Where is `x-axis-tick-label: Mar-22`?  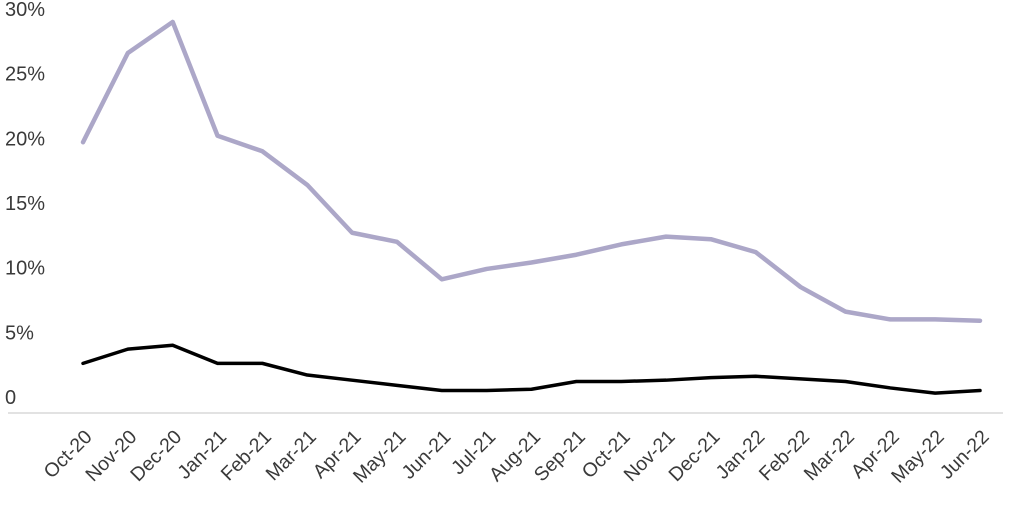 x-axis-tick-label: Mar-22 is located at coordinates (829, 455).